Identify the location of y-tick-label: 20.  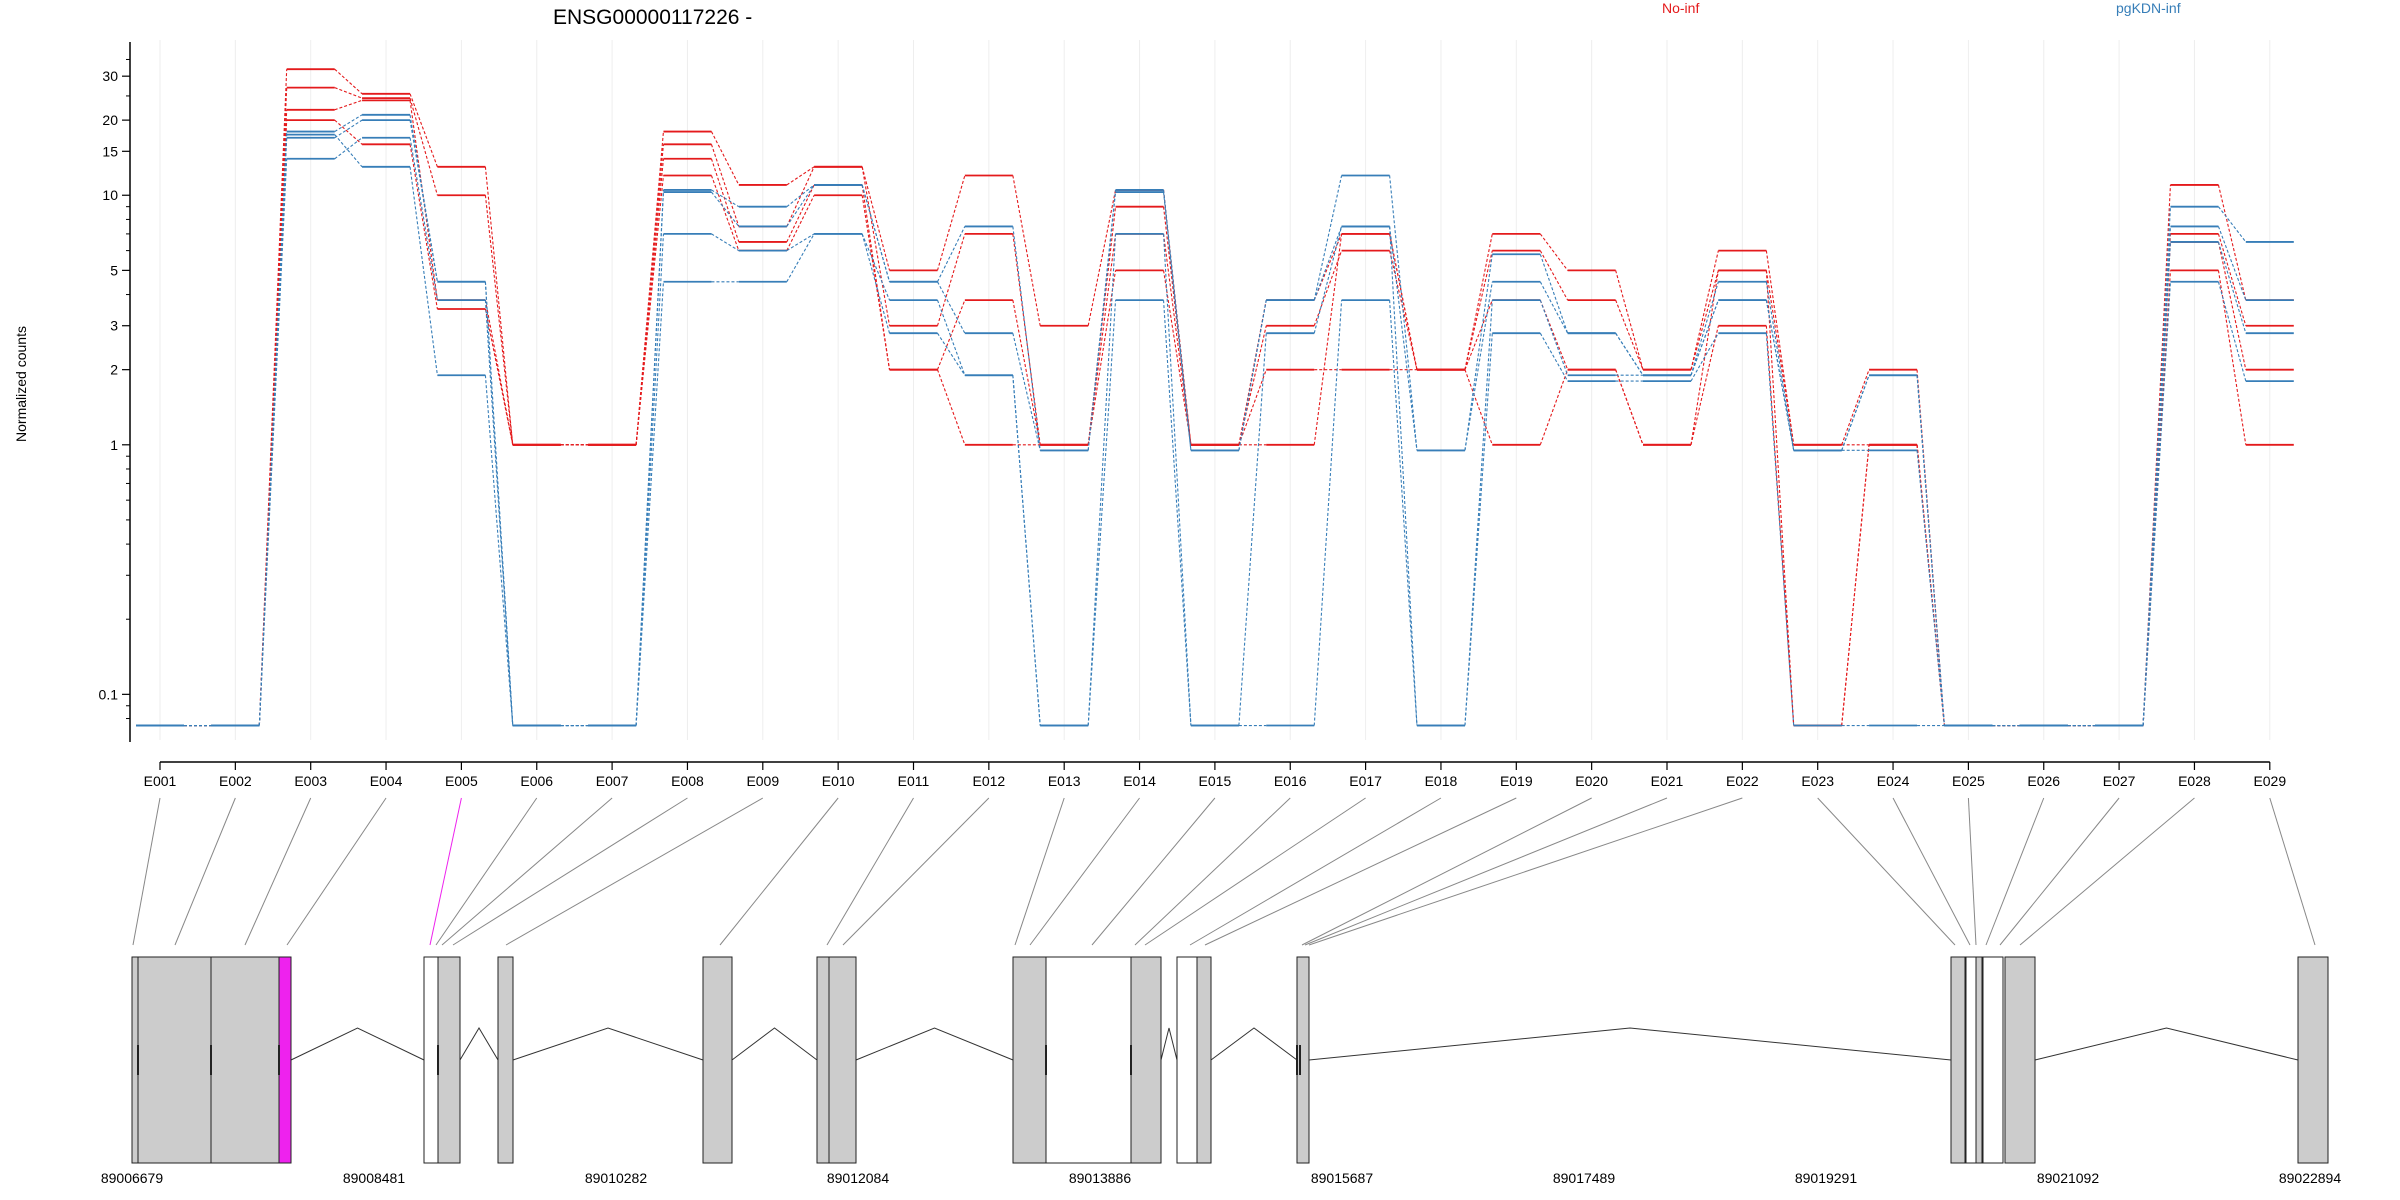
(110, 120).